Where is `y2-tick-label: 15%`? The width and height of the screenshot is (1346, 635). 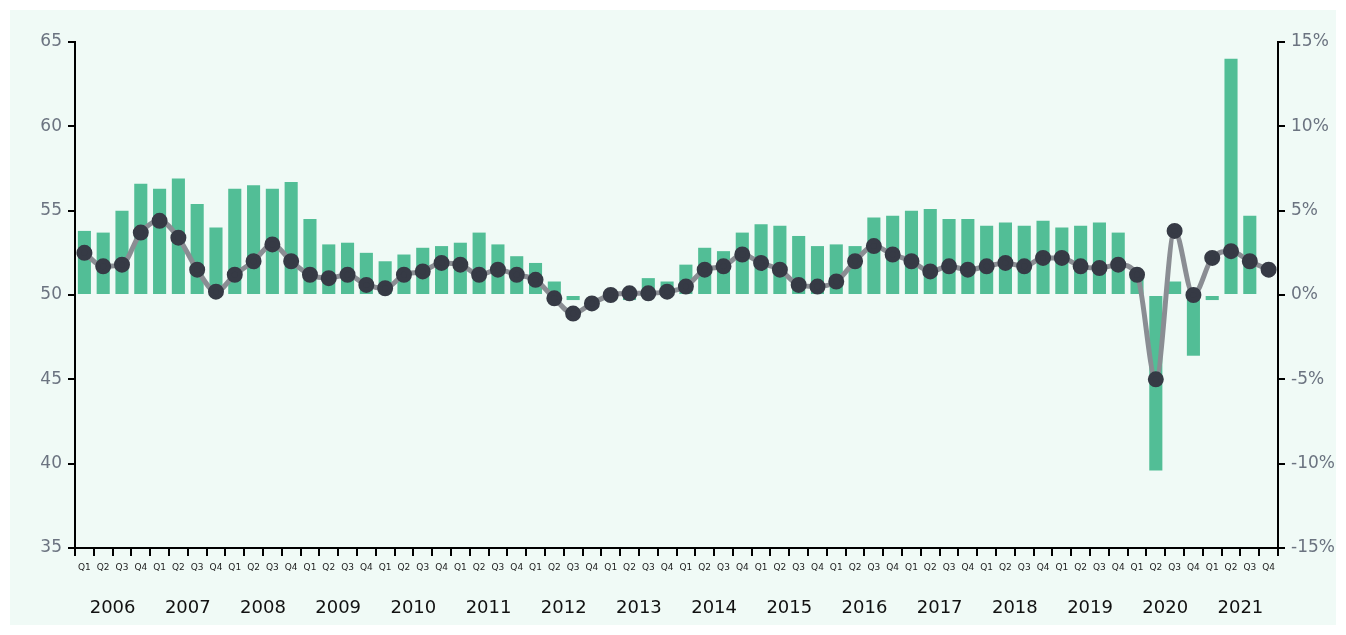 y2-tick-label: 15% is located at coordinates (1310, 40).